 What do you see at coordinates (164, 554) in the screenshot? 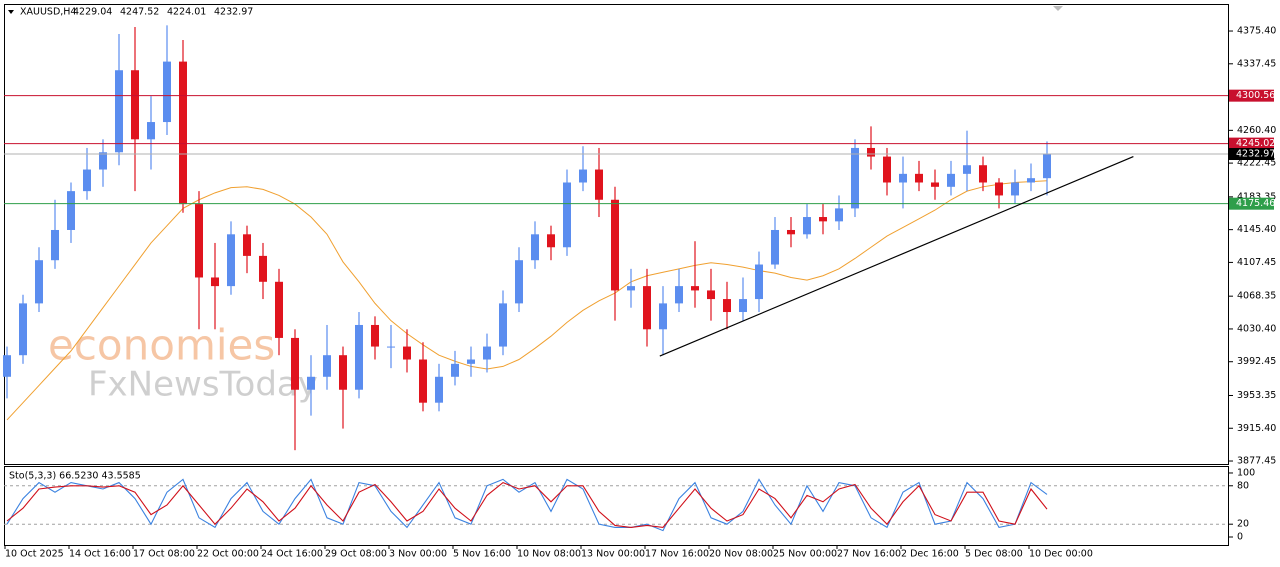
I see `x-tick-label: 17 Oct 08:00` at bounding box center [164, 554].